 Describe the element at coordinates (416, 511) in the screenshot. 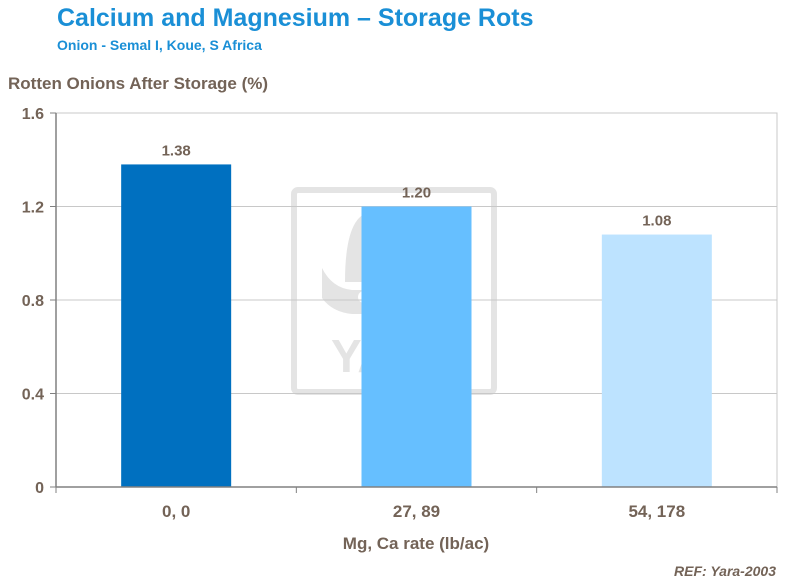

I see `x-category-label: 27, 89` at that location.